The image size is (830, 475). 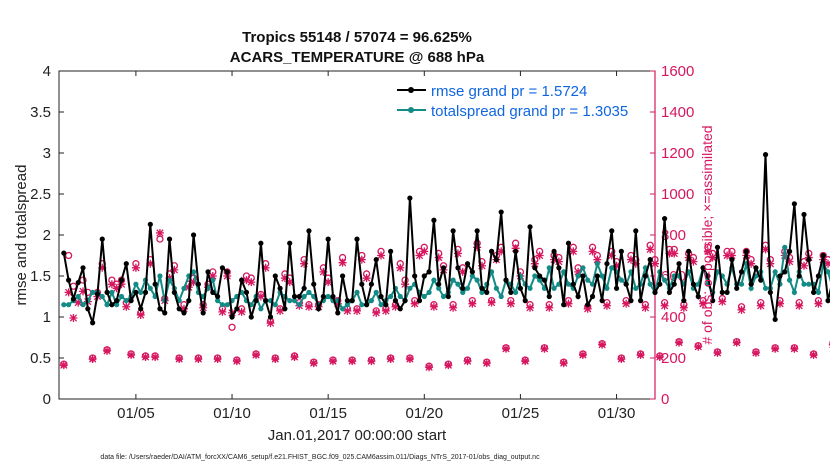 I want to click on y-right-tick-label: 1200, so click(x=677, y=153).